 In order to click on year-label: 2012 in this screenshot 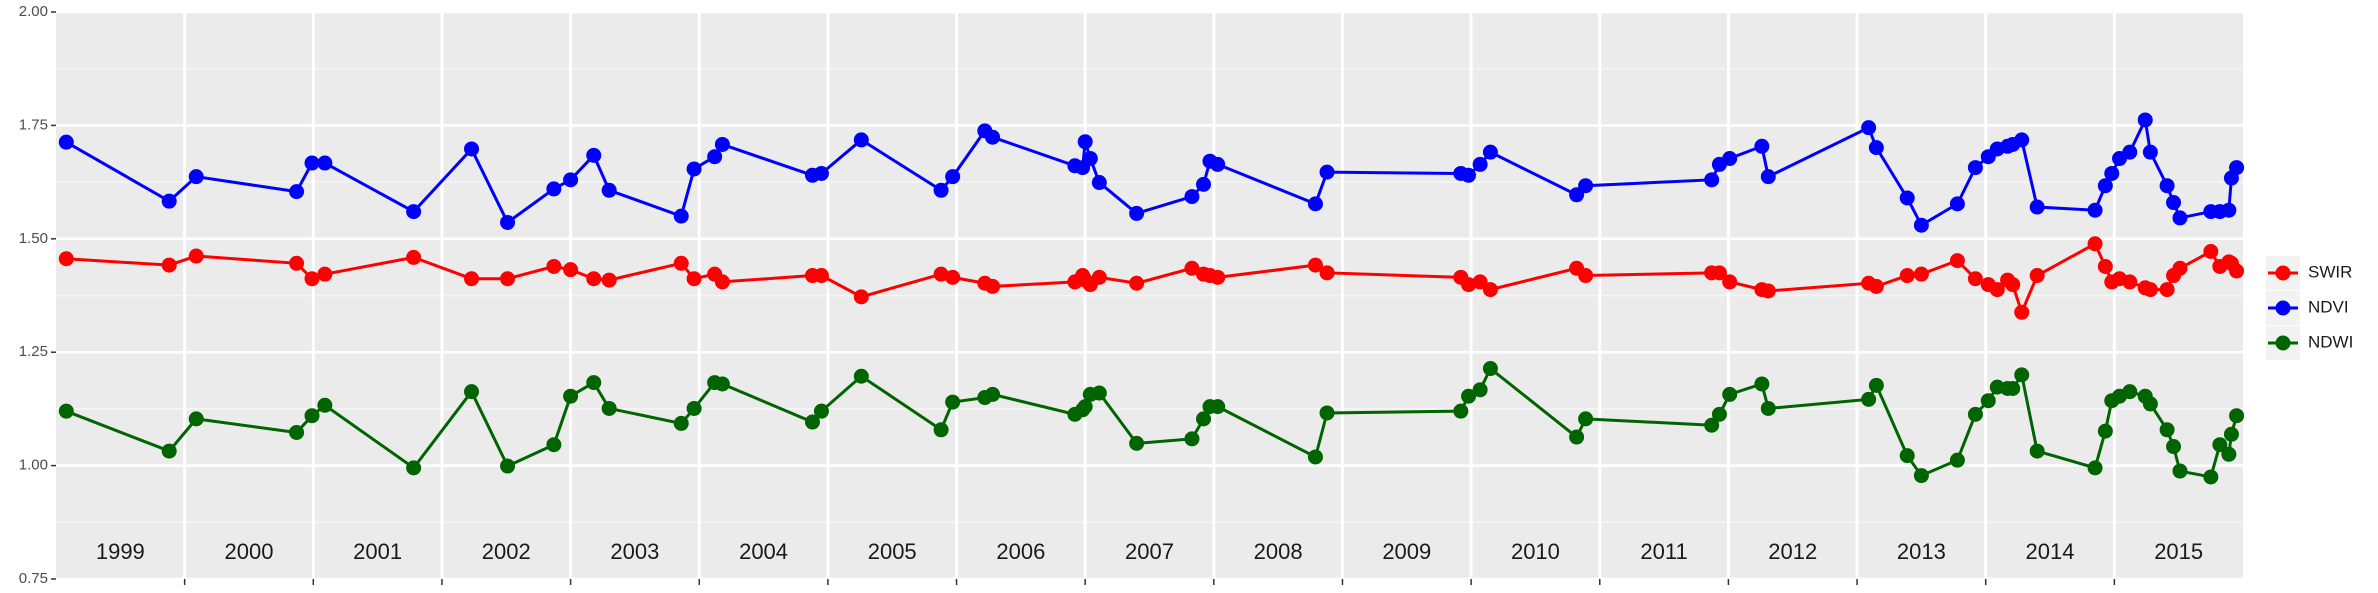, I will do `click(1792, 551)`.